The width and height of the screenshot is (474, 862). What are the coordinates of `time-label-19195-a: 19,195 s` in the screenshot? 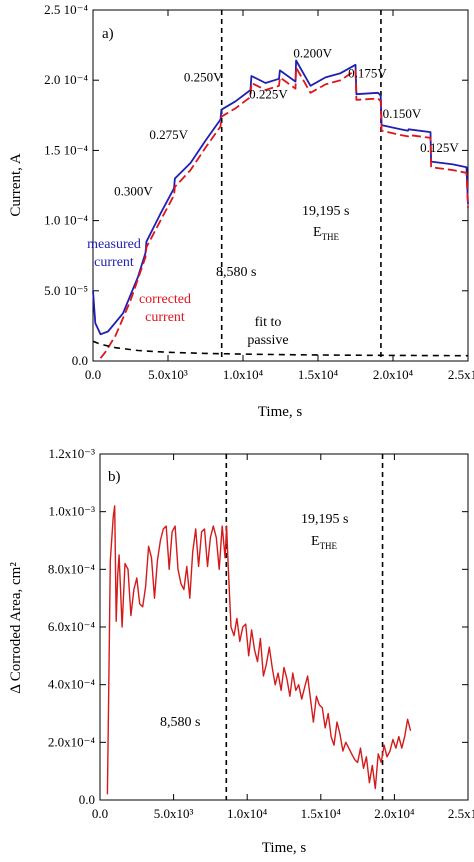 It's located at (325, 211).